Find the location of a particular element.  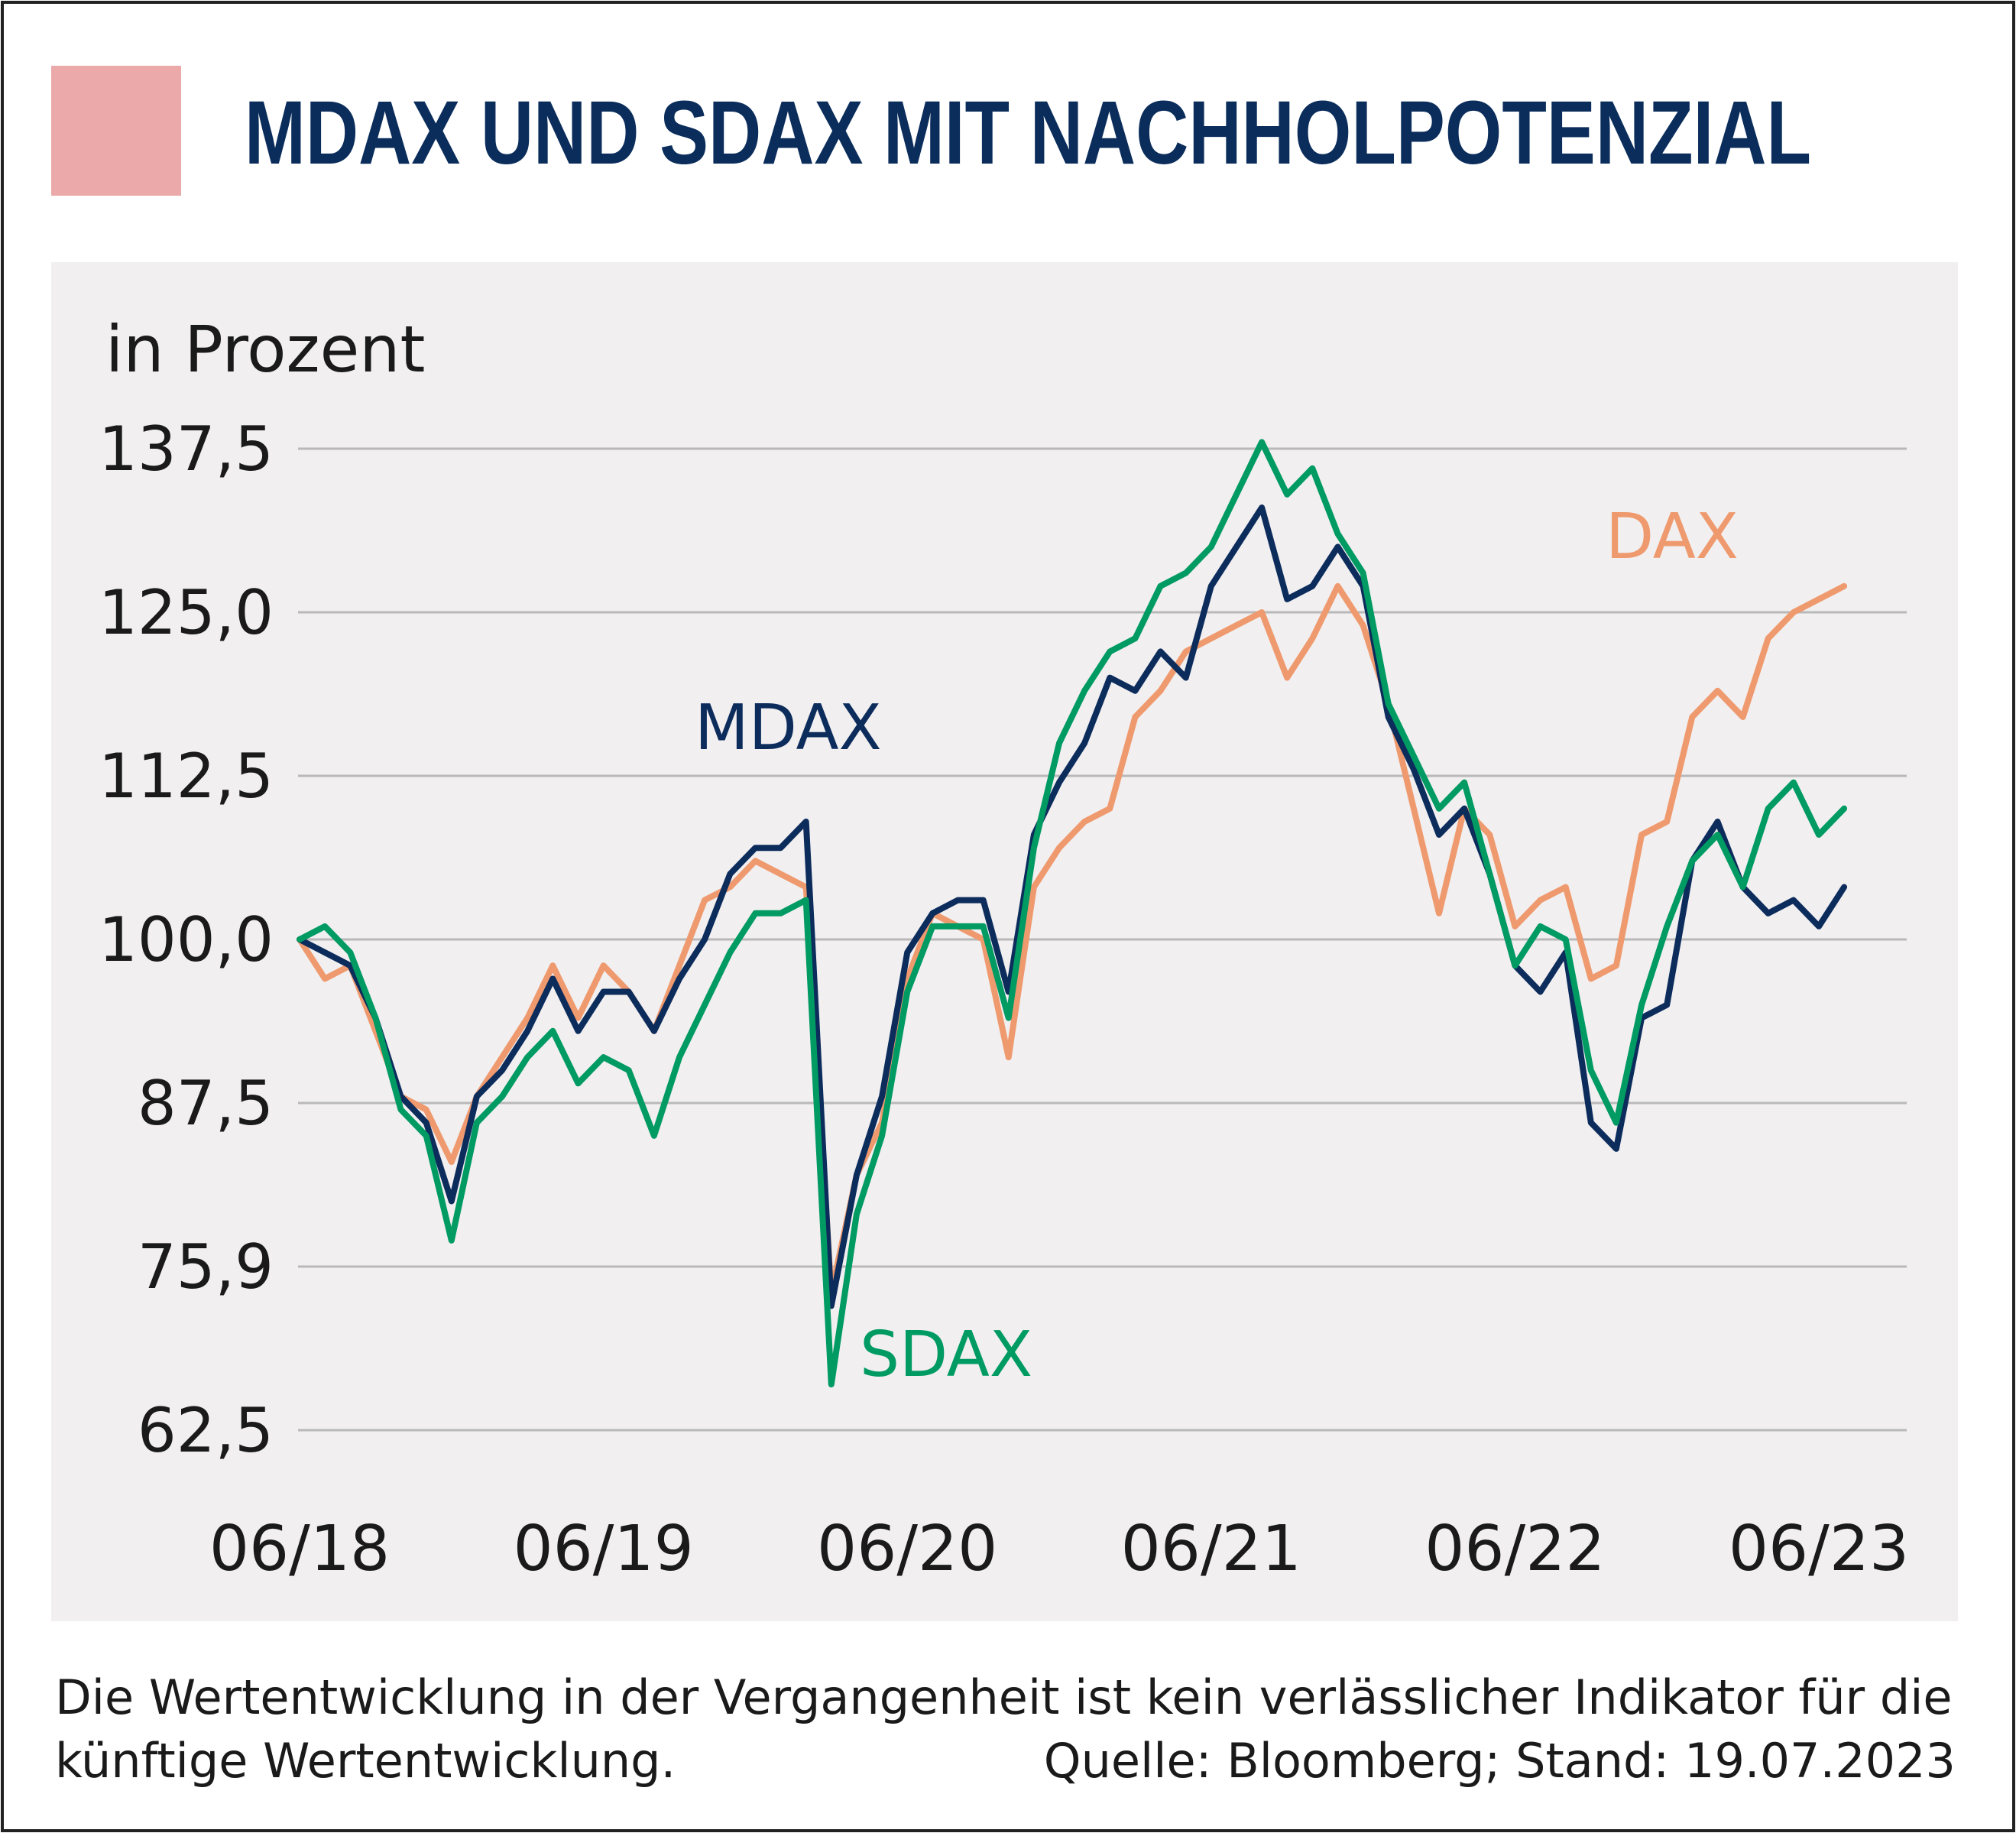

y-tick-labels: 137,5 125,0 112,5 100,0 87,5 75,9 62,5 is located at coordinates (186, 940).